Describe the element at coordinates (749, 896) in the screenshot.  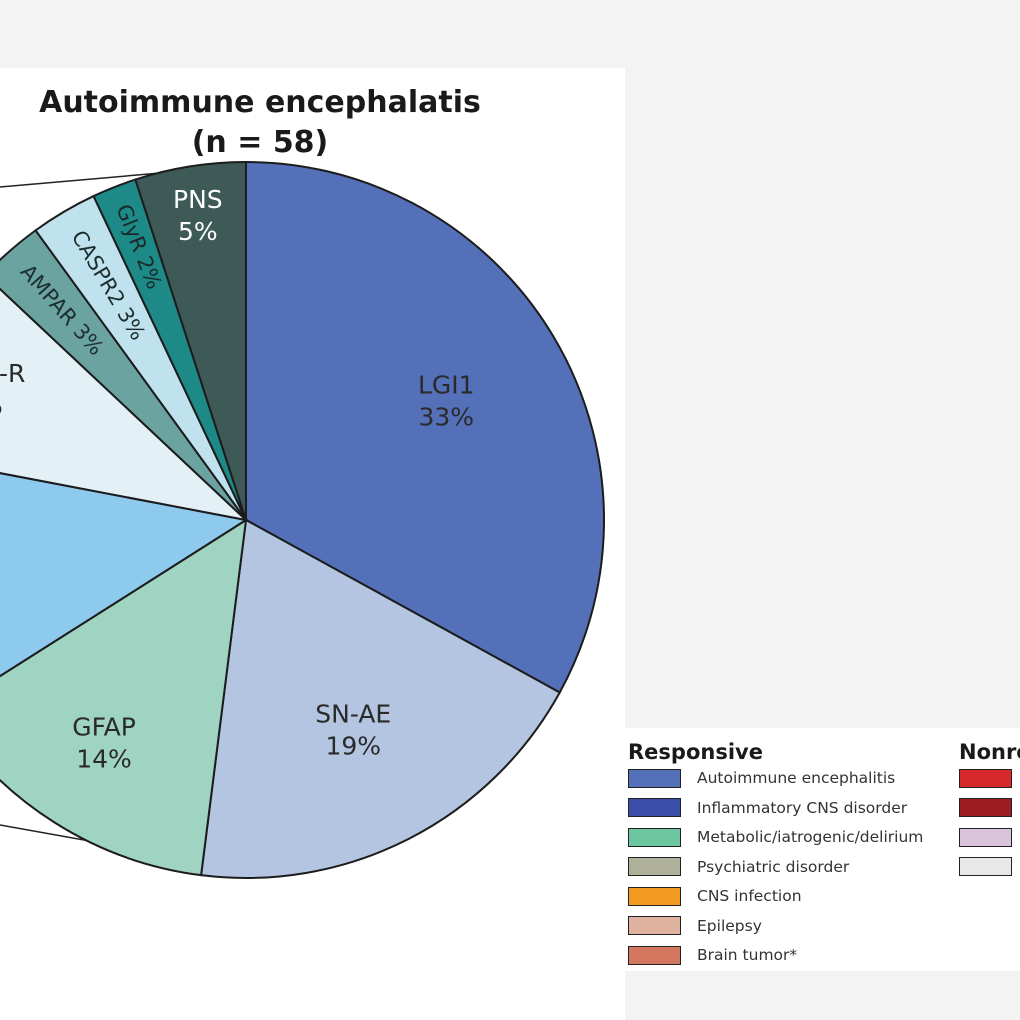
I see `legend-label: CNS infection` at that location.